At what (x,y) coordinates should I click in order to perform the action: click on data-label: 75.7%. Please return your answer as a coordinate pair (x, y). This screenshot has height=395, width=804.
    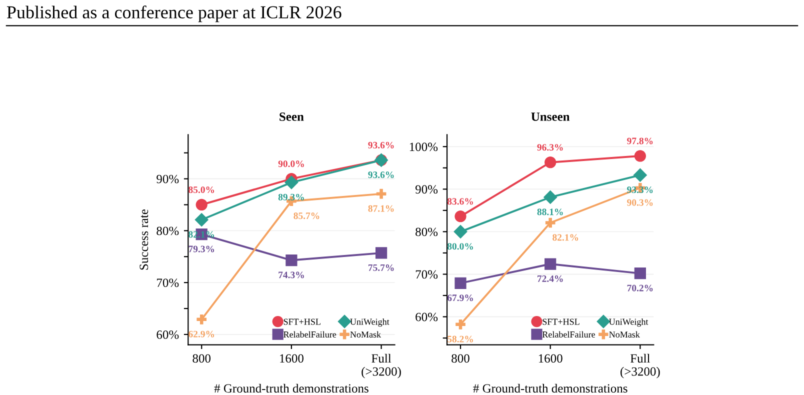
    Looking at the image, I should click on (381, 267).